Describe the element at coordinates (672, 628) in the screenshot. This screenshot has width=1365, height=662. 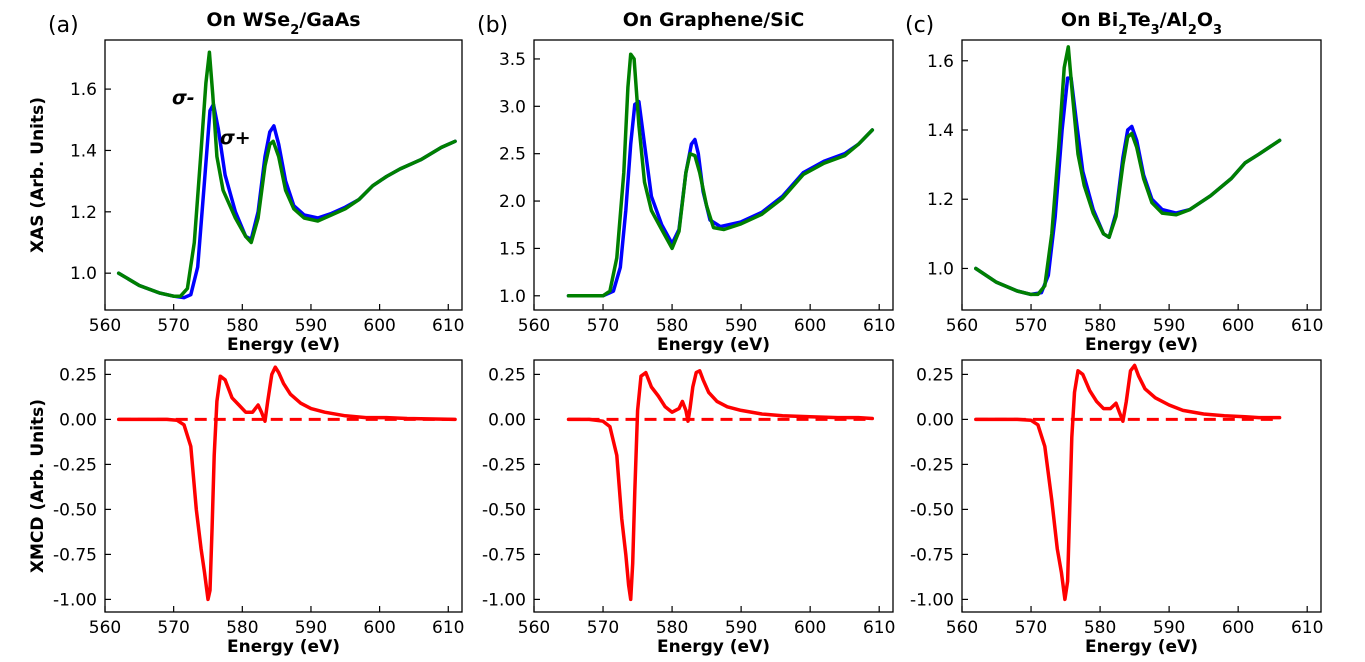
I see `xmcd-1-xtick-label: 580` at that location.